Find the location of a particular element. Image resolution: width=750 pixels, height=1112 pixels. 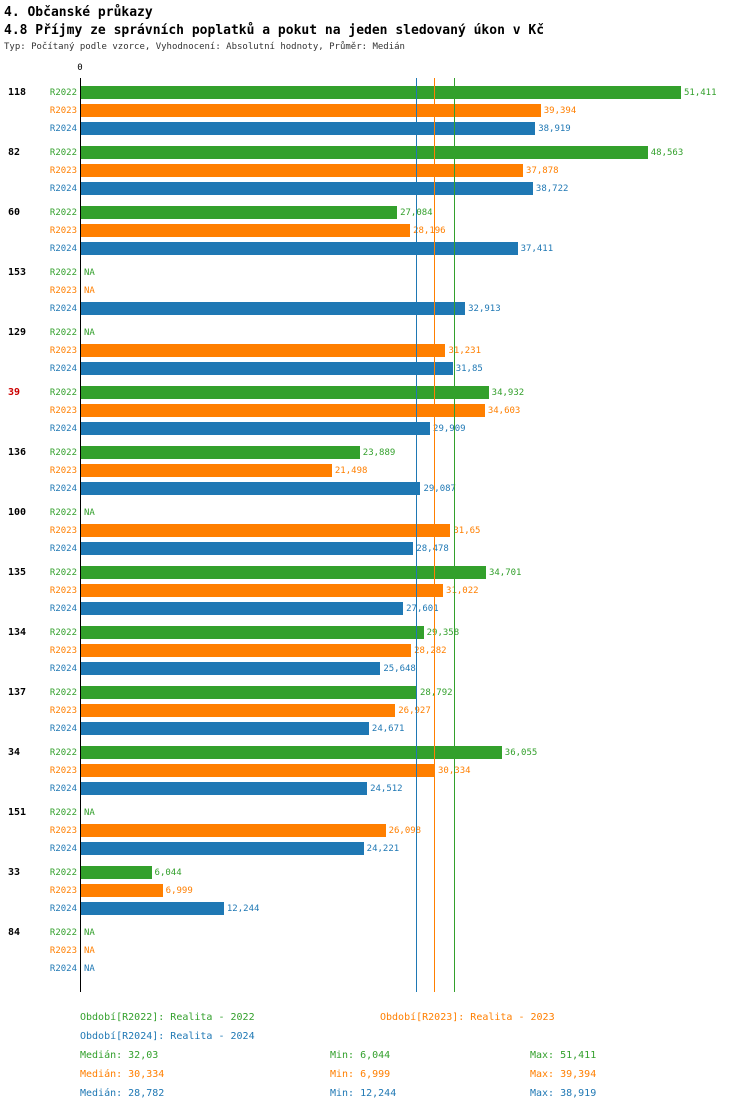

bar-row: 135 R2022 34,701 is located at coordinates (375, 573).